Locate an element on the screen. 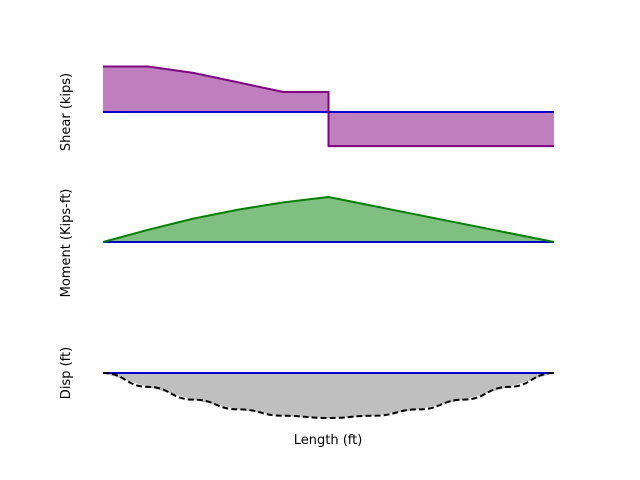 This screenshot has height=480, width=640. shear-panel: Shear (kips) is located at coordinates (306, 108).